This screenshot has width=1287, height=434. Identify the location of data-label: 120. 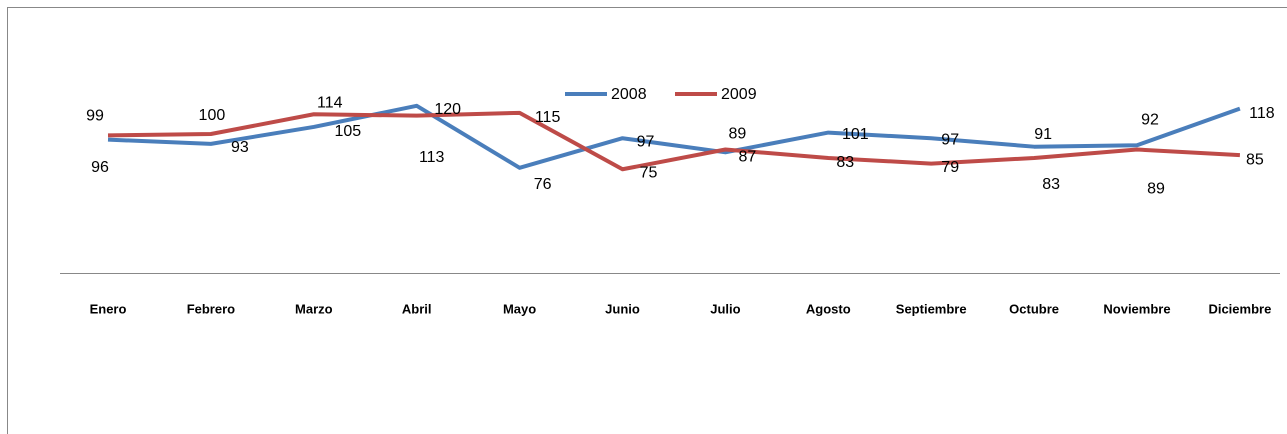
(447, 109).